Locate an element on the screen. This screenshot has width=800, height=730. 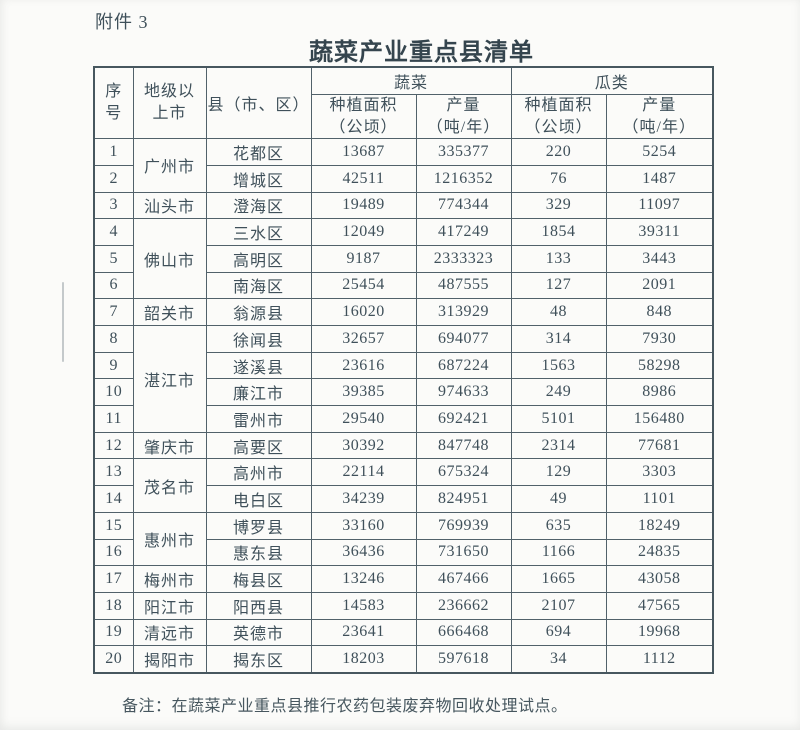
row-number-cell: 10 is located at coordinates (113, 392).